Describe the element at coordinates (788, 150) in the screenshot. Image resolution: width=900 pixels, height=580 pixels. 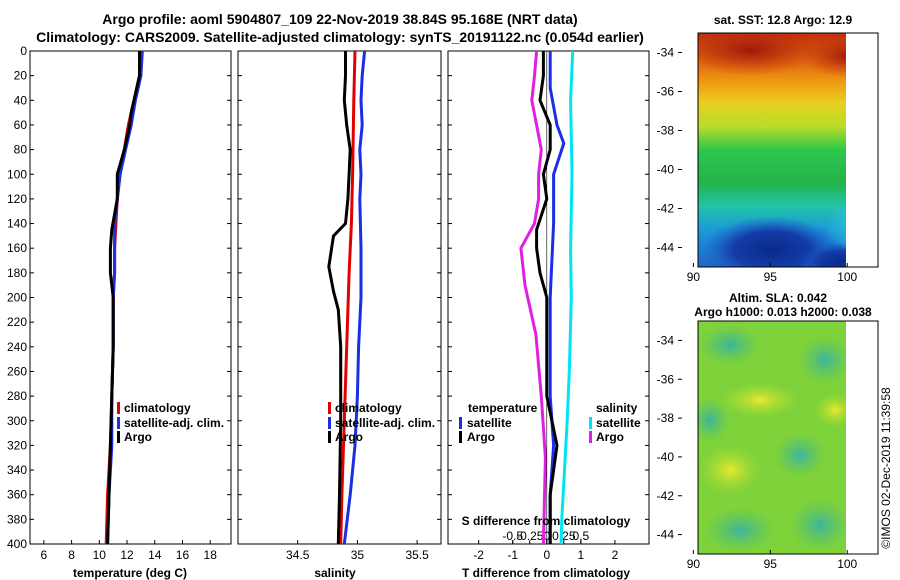
I see `sst-map-image` at that location.